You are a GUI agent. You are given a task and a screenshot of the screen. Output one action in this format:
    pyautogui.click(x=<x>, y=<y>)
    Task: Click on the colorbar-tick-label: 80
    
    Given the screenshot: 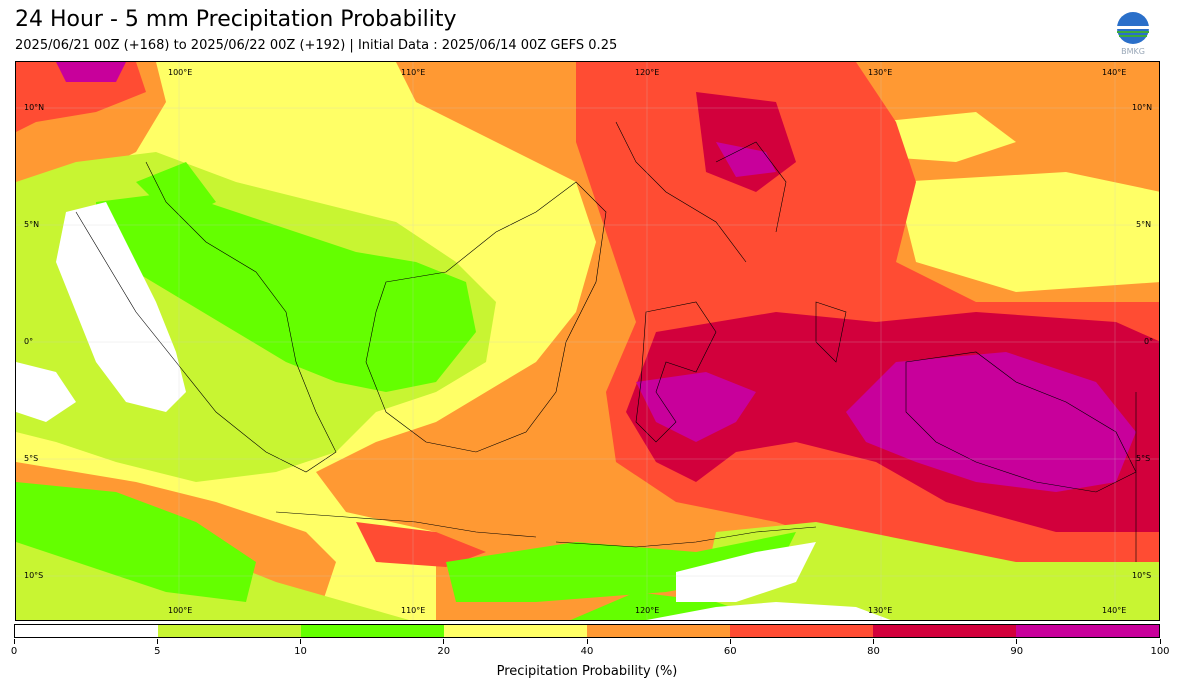 What is the action you would take?
    pyautogui.click(x=873, y=651)
    